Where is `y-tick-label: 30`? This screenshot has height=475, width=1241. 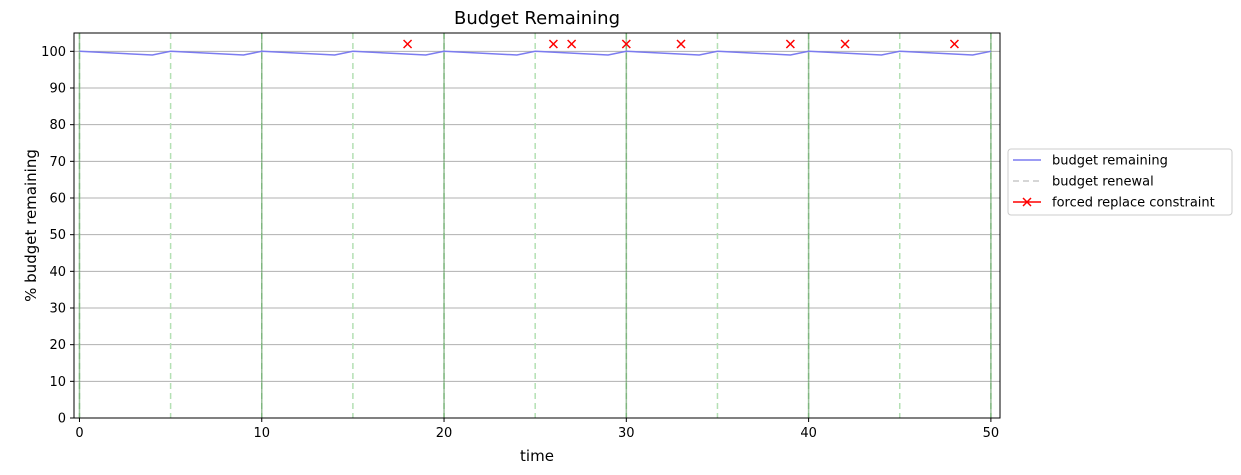
y-tick-label: 30 is located at coordinates (57, 309).